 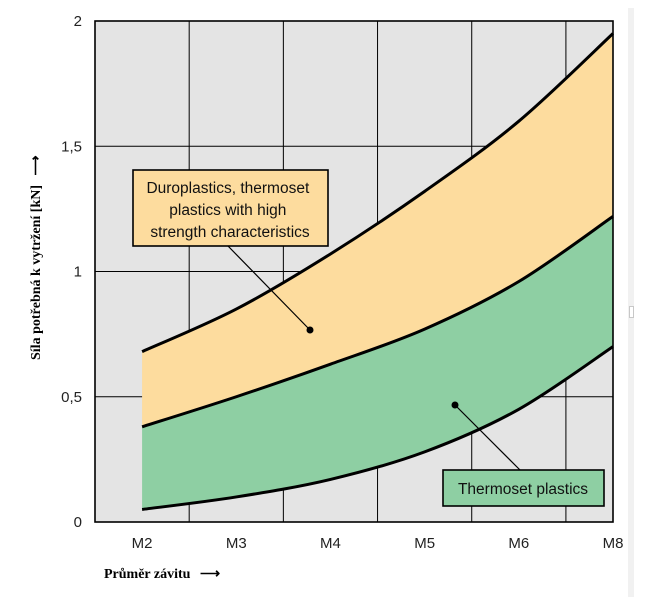 I want to click on y-tick-labels: 0 0,5 1 1,5 2, so click(x=71, y=272).